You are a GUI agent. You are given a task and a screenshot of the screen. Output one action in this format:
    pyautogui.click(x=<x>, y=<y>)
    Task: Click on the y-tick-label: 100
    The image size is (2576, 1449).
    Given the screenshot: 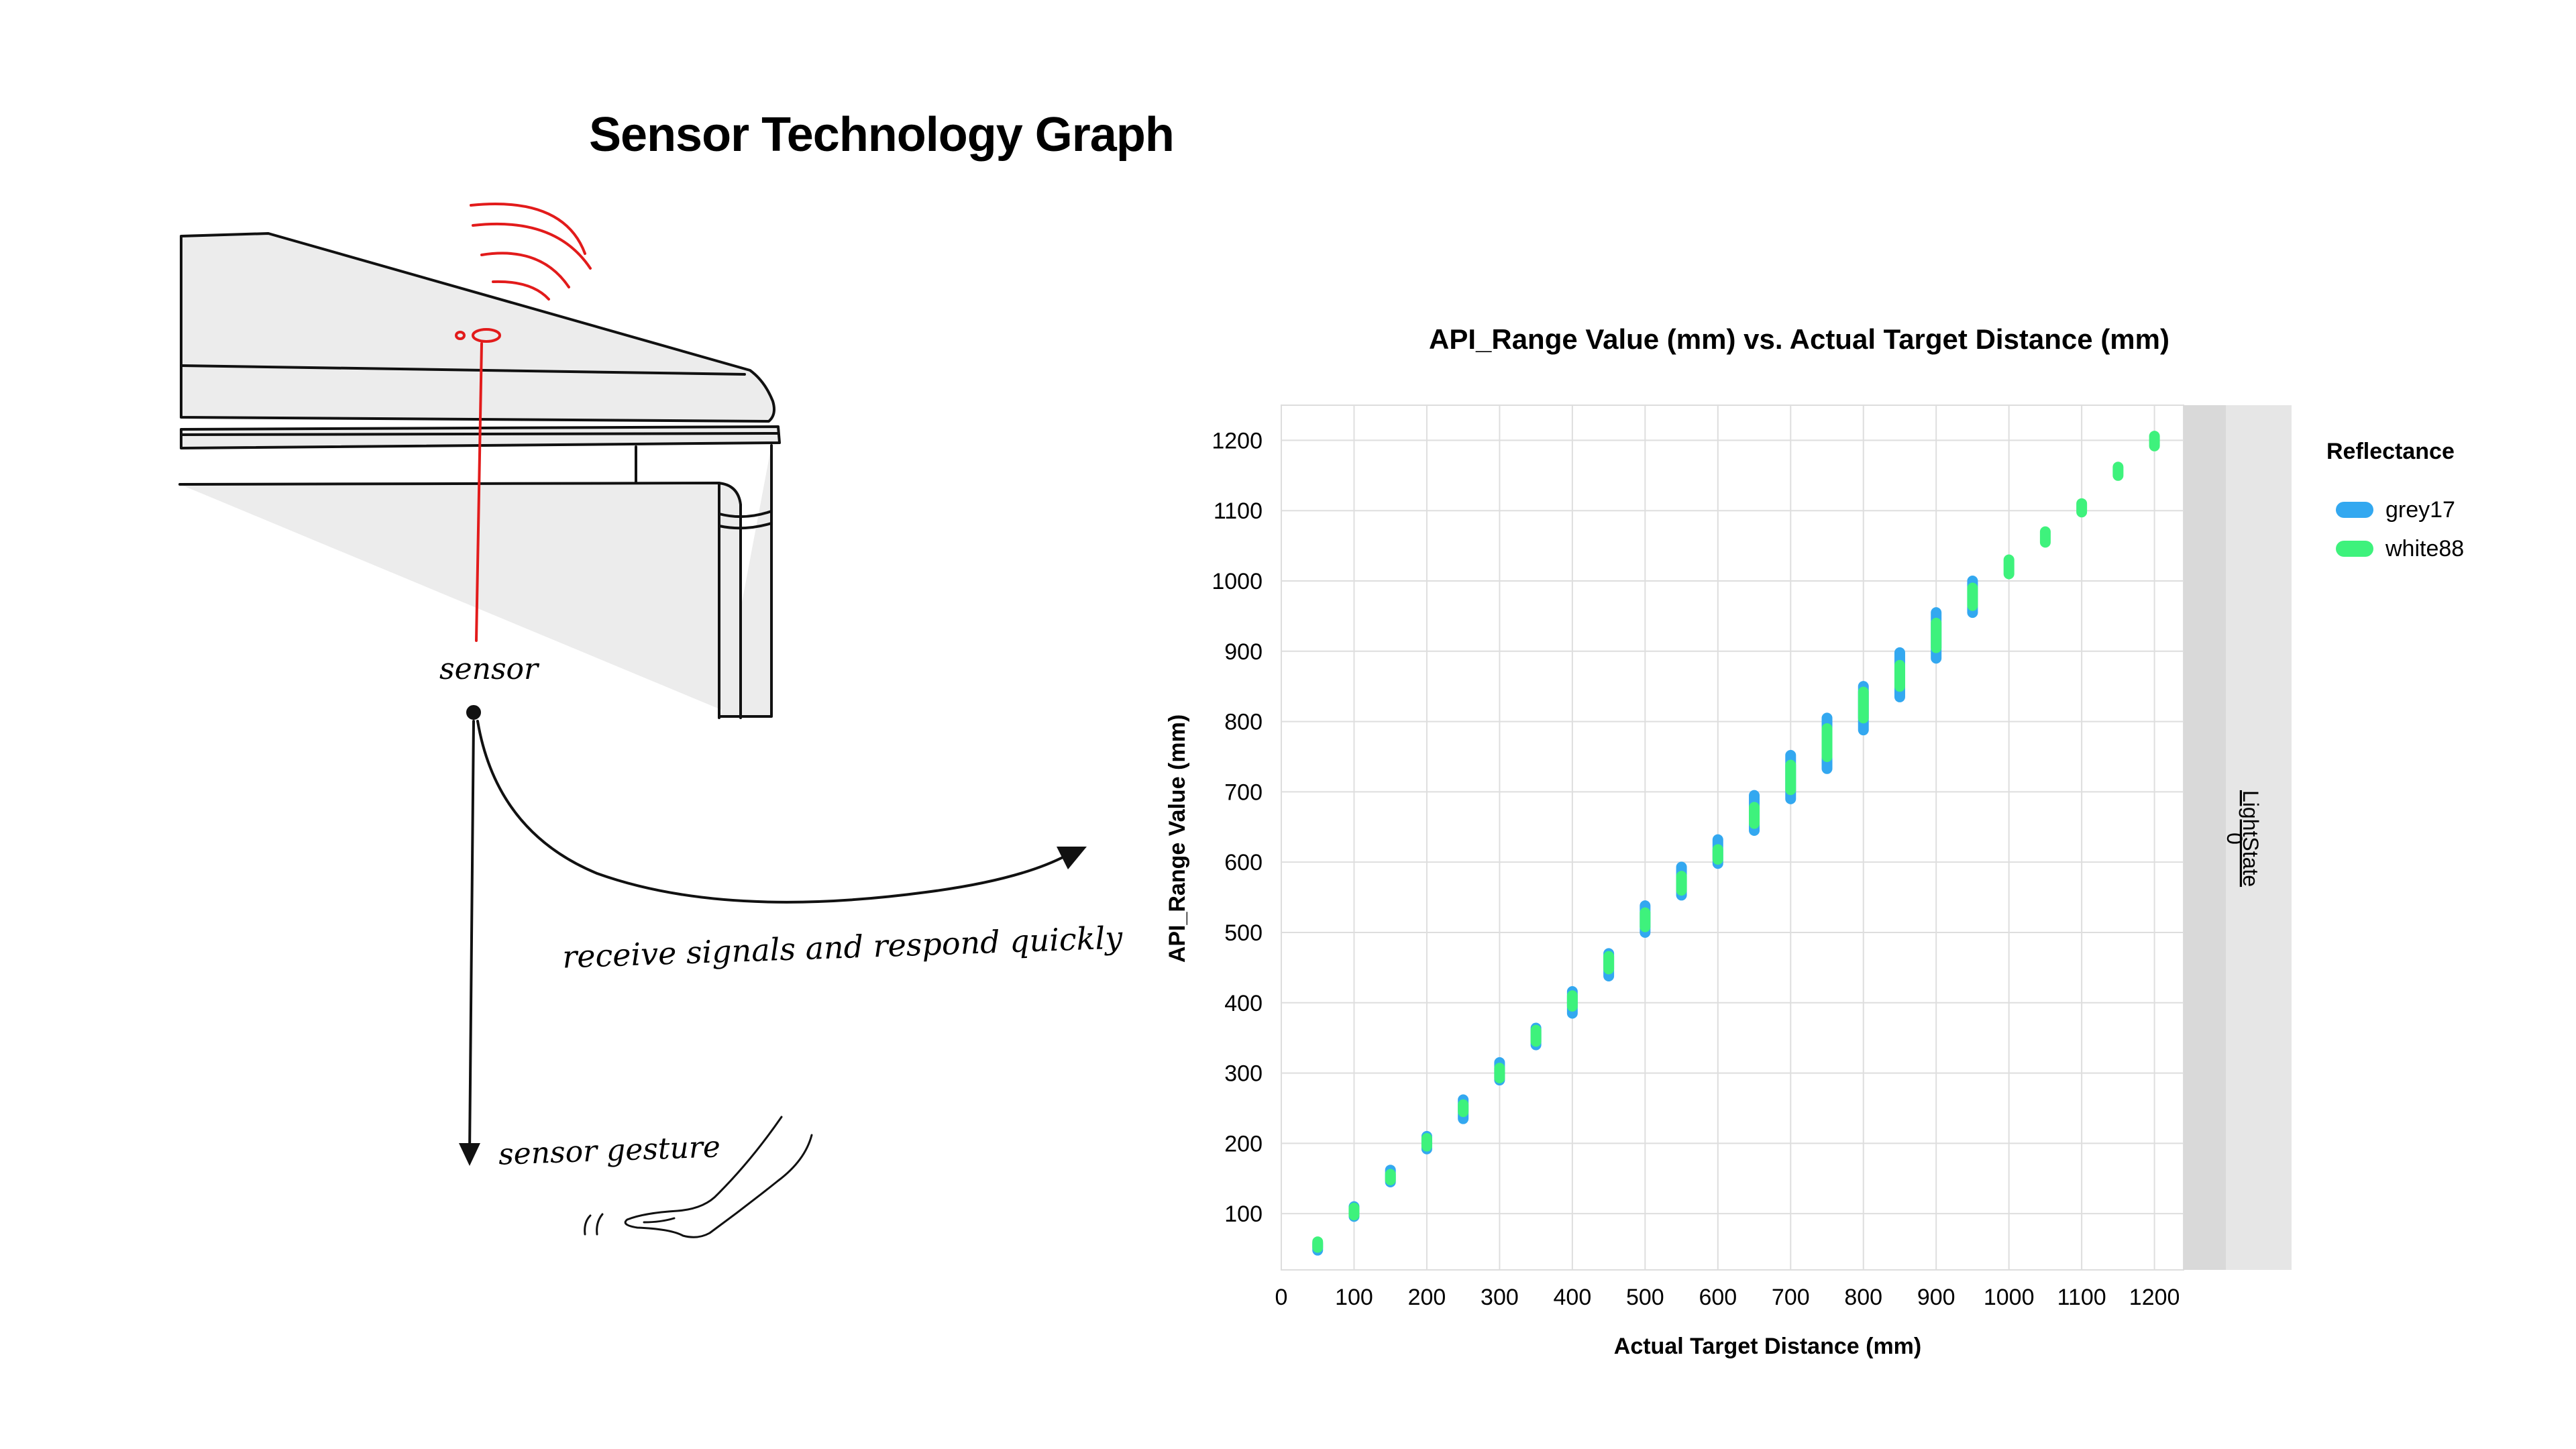 What is the action you would take?
    pyautogui.click(x=1243, y=1214)
    